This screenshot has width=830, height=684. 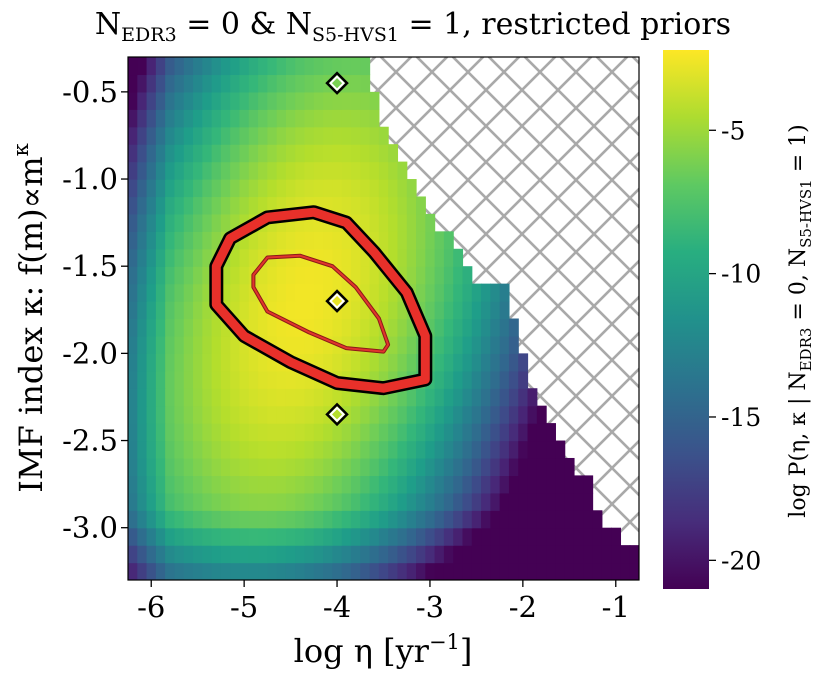 I want to click on diamond-marker-inner, so click(x=337, y=414).